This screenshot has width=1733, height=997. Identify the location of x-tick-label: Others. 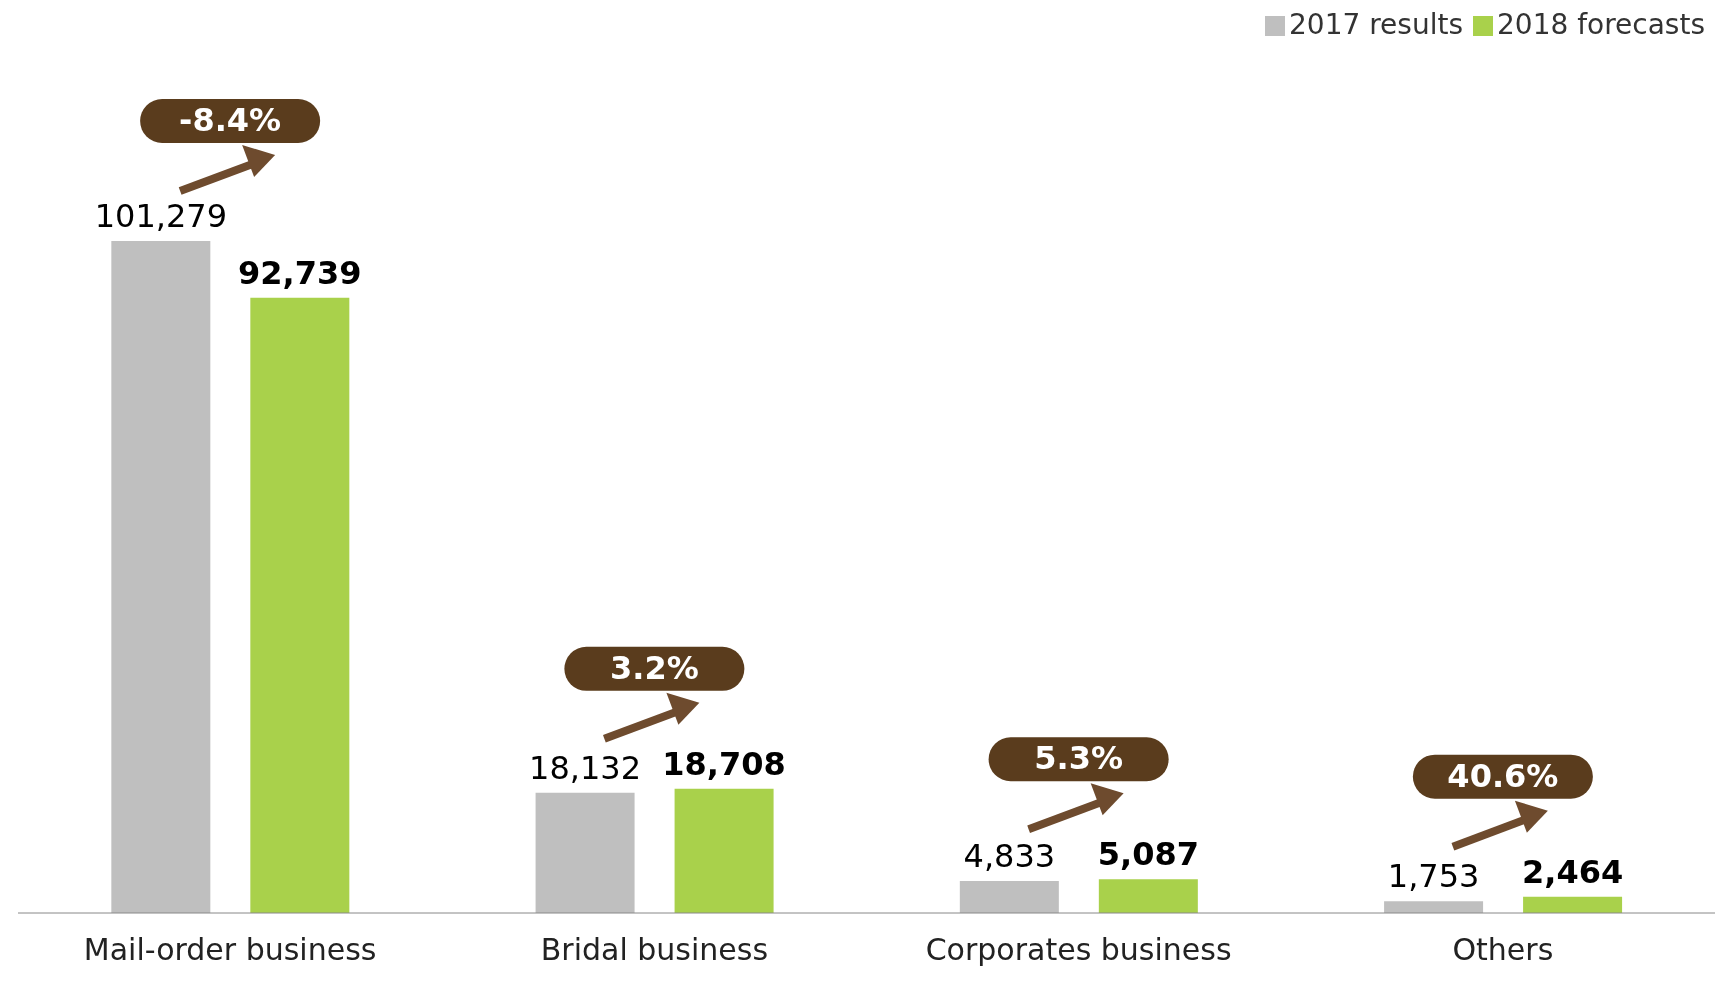
(1503, 950).